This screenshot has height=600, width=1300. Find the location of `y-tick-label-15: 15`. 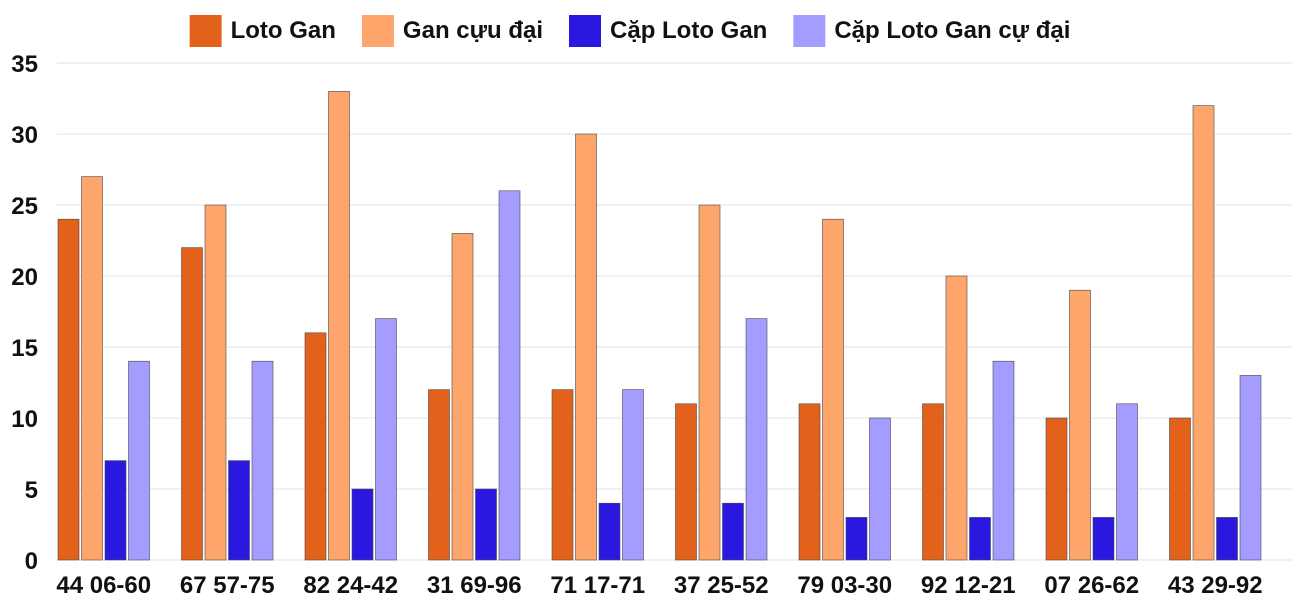

y-tick-label-15: 15 is located at coordinates (24, 348).